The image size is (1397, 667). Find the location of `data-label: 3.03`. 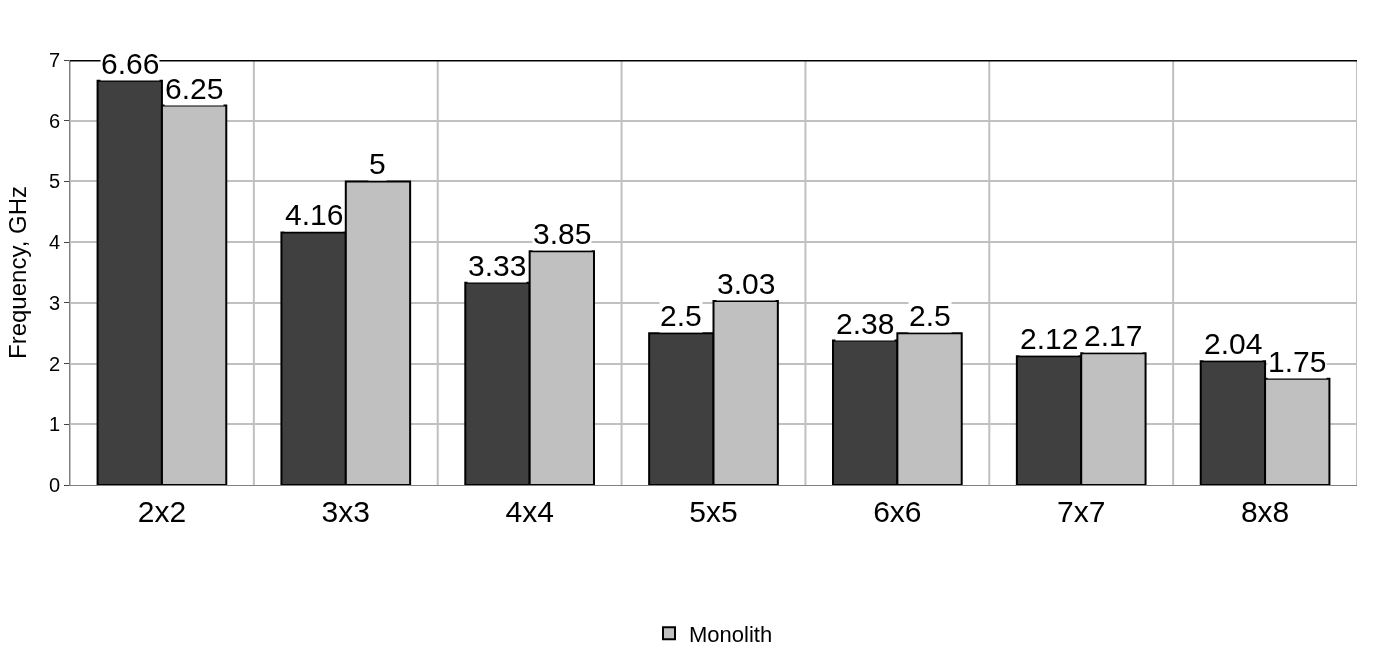

data-label: 3.03 is located at coordinates (746, 283).